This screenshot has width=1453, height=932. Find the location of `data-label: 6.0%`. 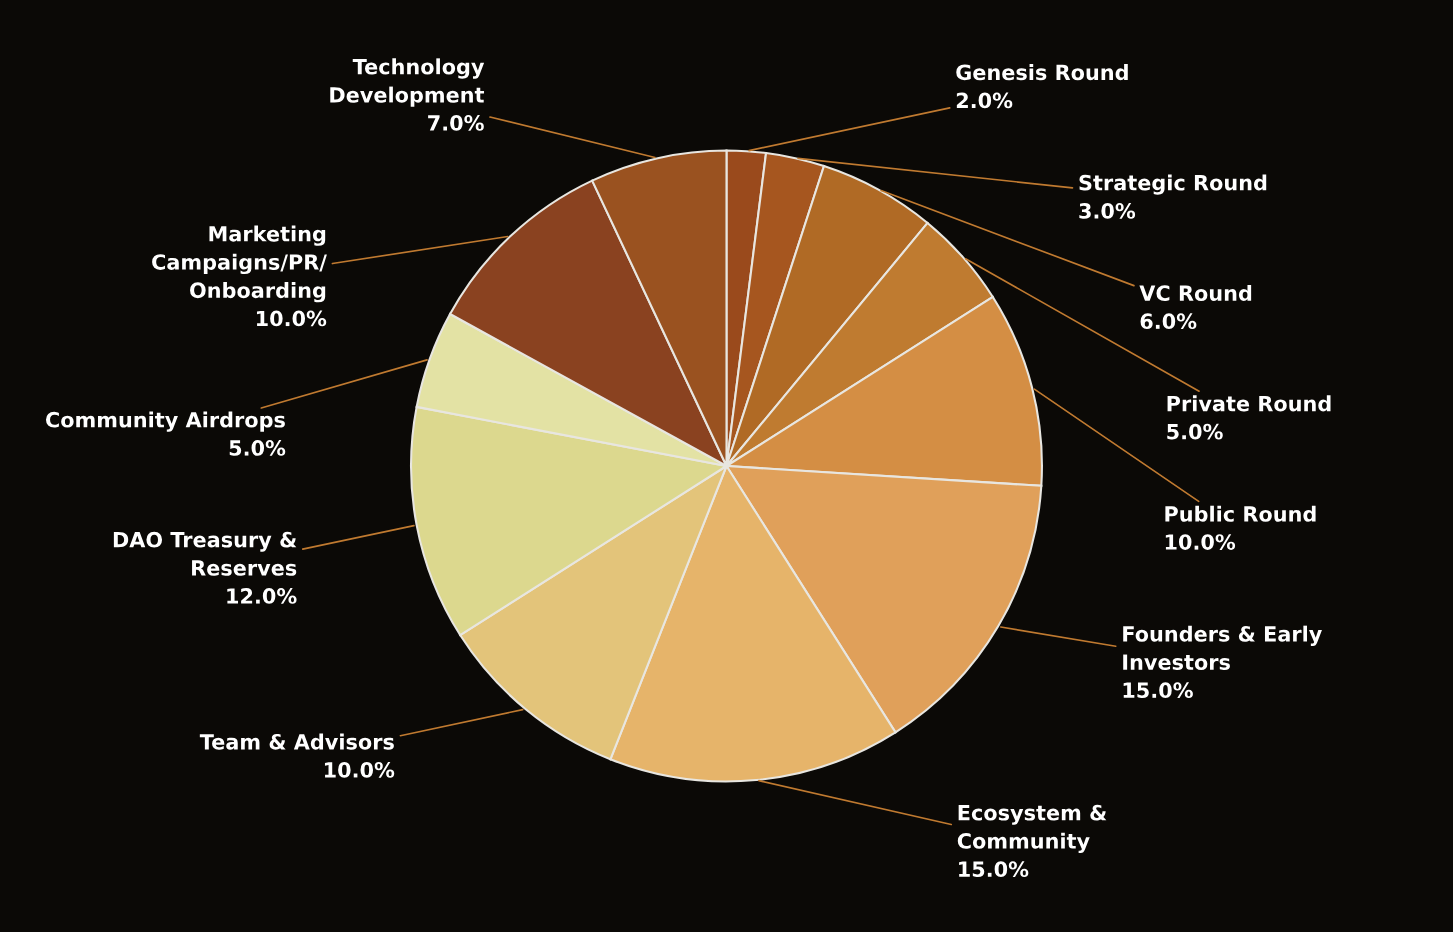

data-label: 6.0% is located at coordinates (1168, 321).